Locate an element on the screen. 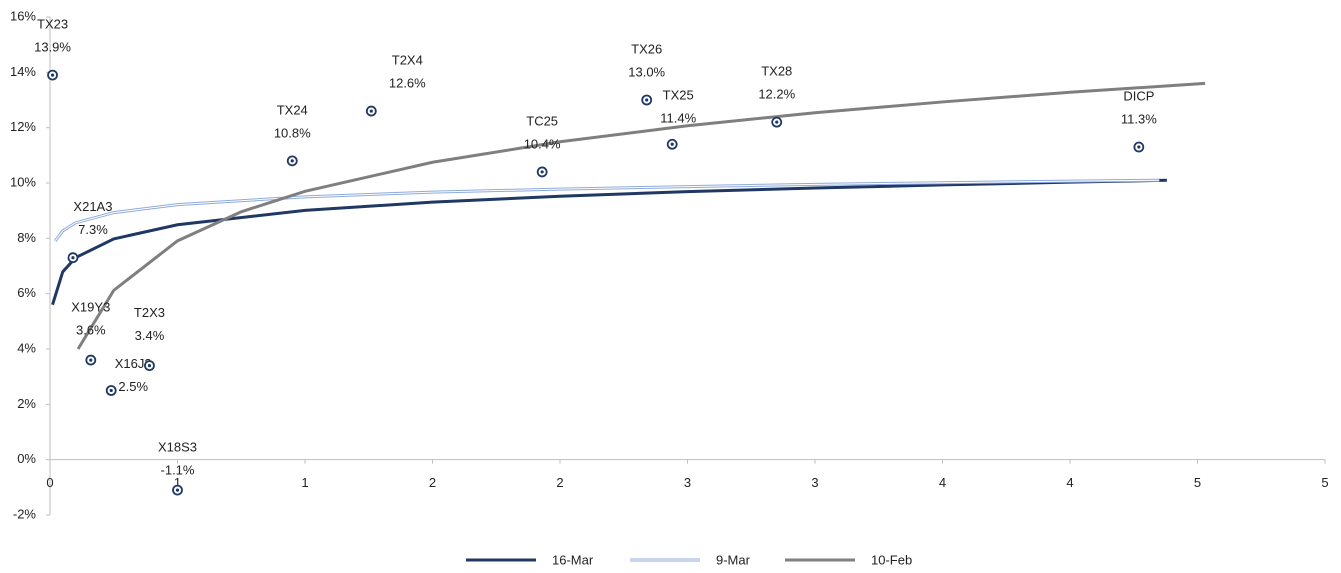 This screenshot has height=573, width=1341. point-label: X18S3 is located at coordinates (177, 447).